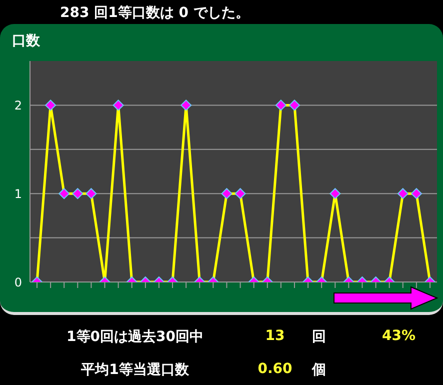  What do you see at coordinates (26, 41) in the screenshot?
I see `y-axis-title: 口数` at bounding box center [26, 41].